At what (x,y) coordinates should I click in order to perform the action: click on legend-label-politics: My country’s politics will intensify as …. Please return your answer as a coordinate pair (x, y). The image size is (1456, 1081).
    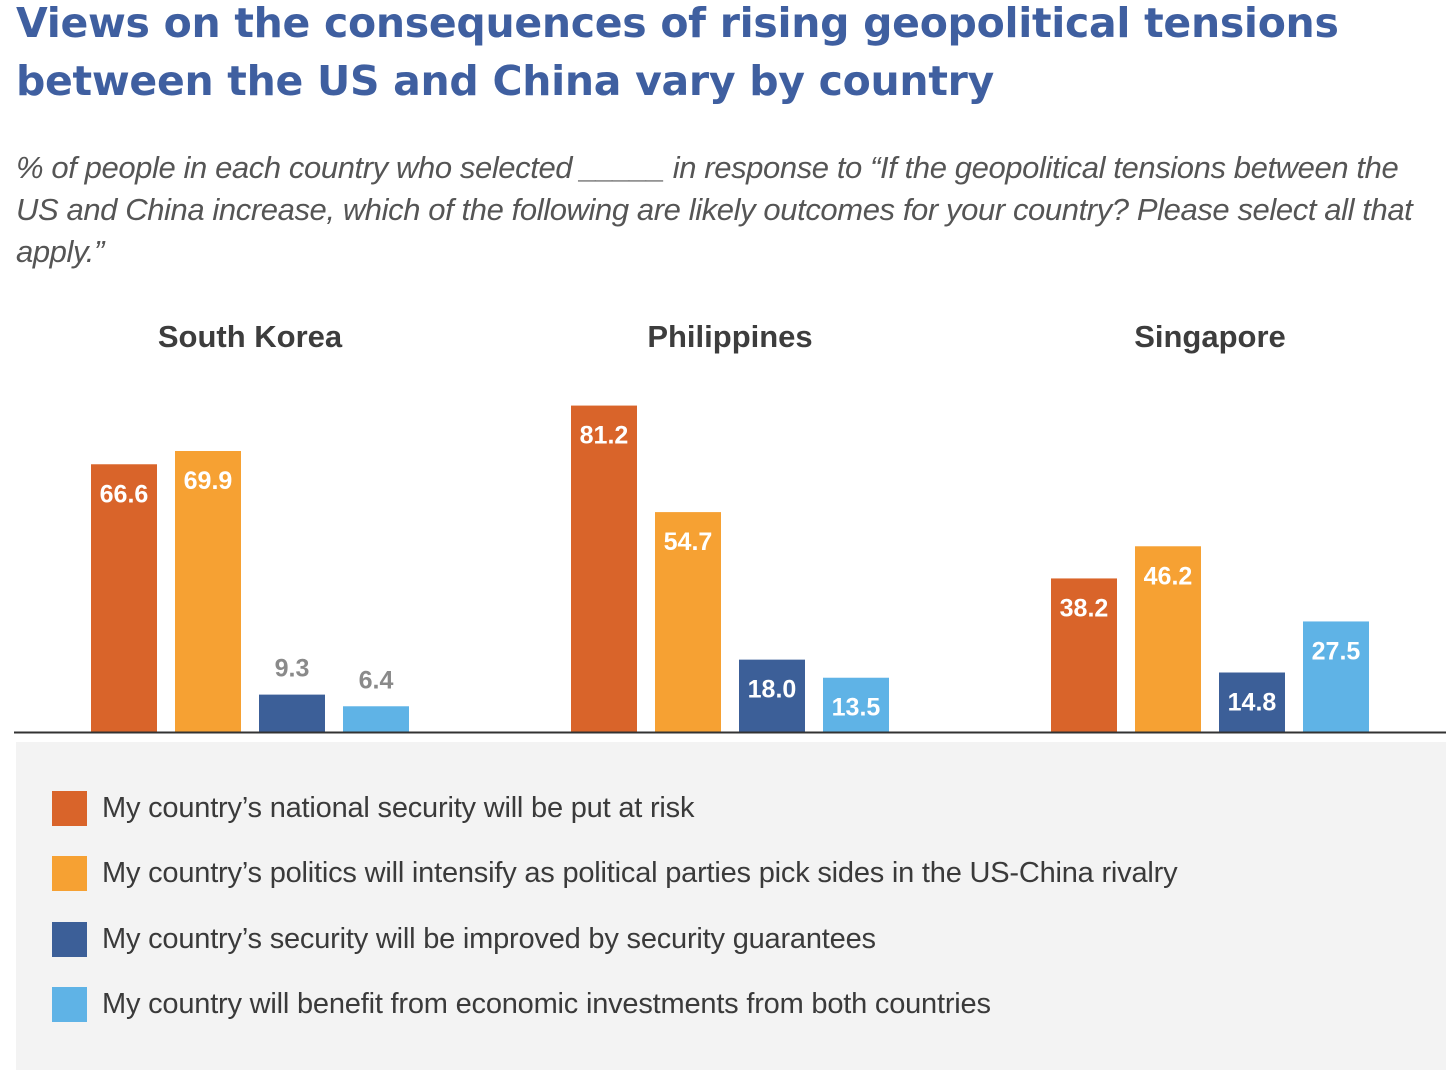
    Looking at the image, I should click on (640, 872).